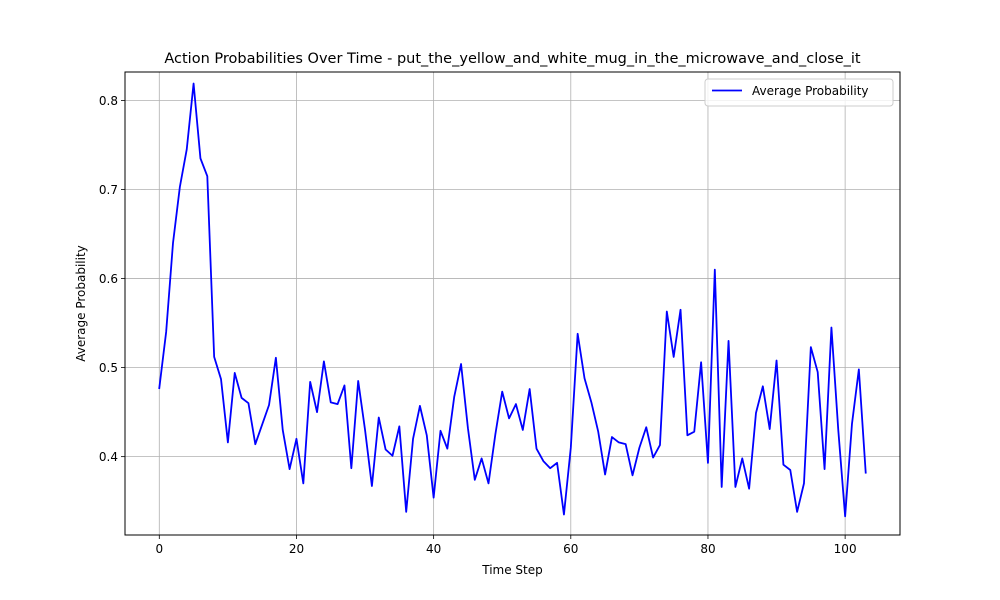 This screenshot has height=600, width=1000. Describe the element at coordinates (570, 549) in the screenshot. I see `x-tick-label: 60` at that location.